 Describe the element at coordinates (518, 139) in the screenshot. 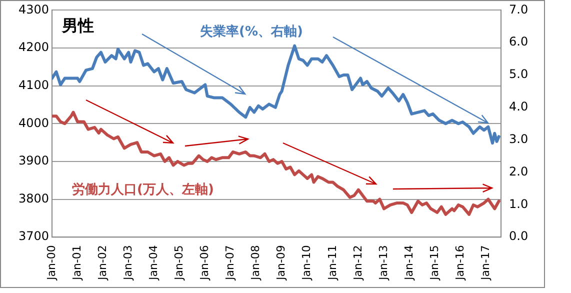

I see `y2-tick-label: 3.0` at that location.